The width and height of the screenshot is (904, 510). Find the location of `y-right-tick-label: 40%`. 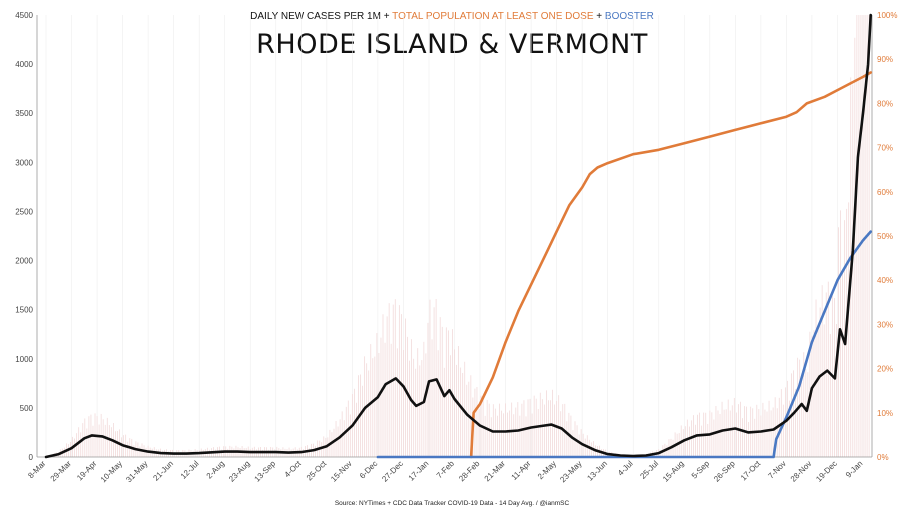

y-right-tick-label: 40% is located at coordinates (885, 280).